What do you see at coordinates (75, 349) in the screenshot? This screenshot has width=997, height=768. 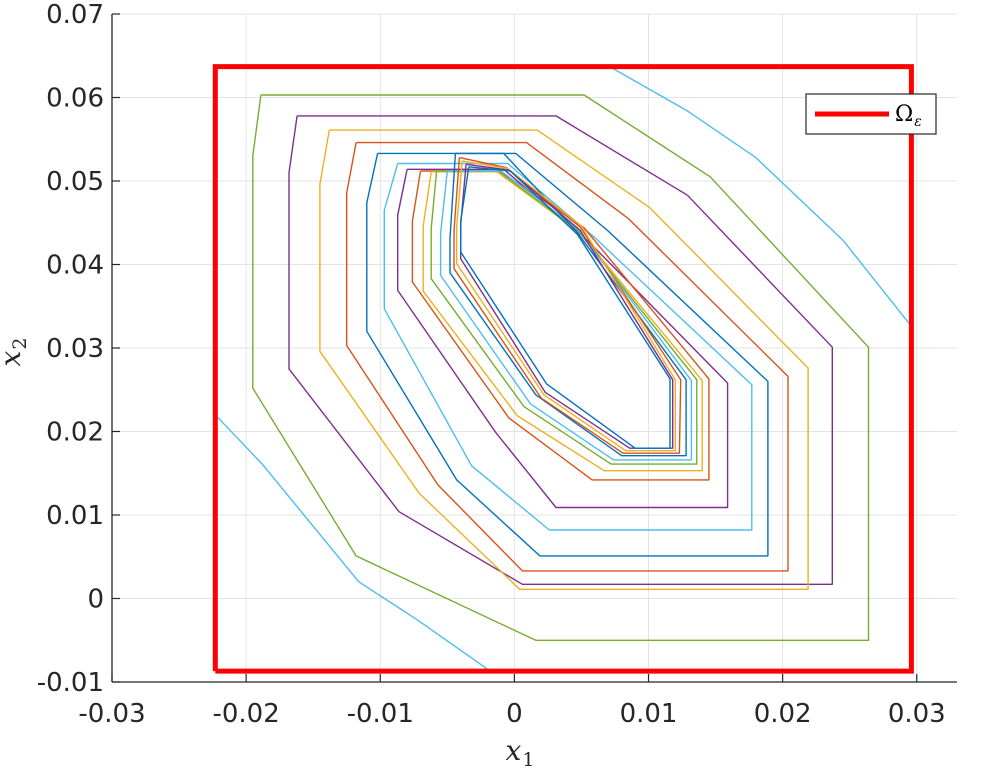 I see `y-tick-label: 0.03` at bounding box center [75, 349].